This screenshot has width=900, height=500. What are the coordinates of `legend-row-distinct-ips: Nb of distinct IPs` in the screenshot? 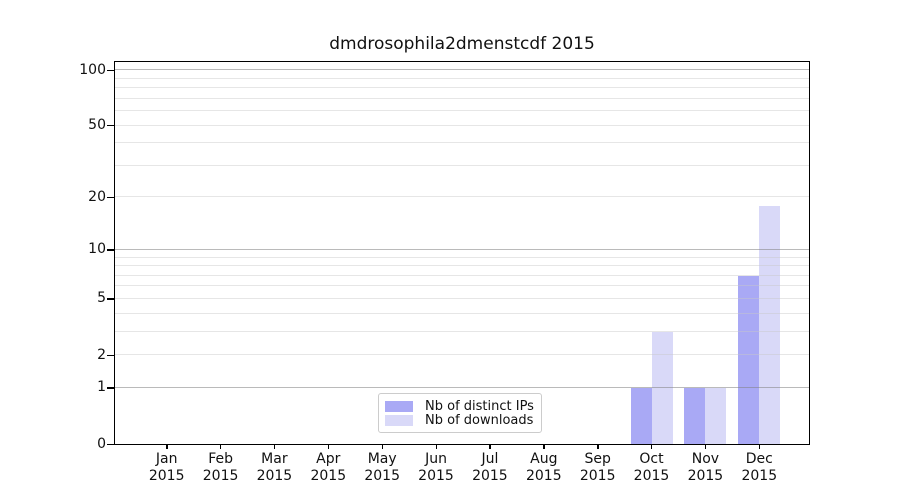 It's located at (459, 406).